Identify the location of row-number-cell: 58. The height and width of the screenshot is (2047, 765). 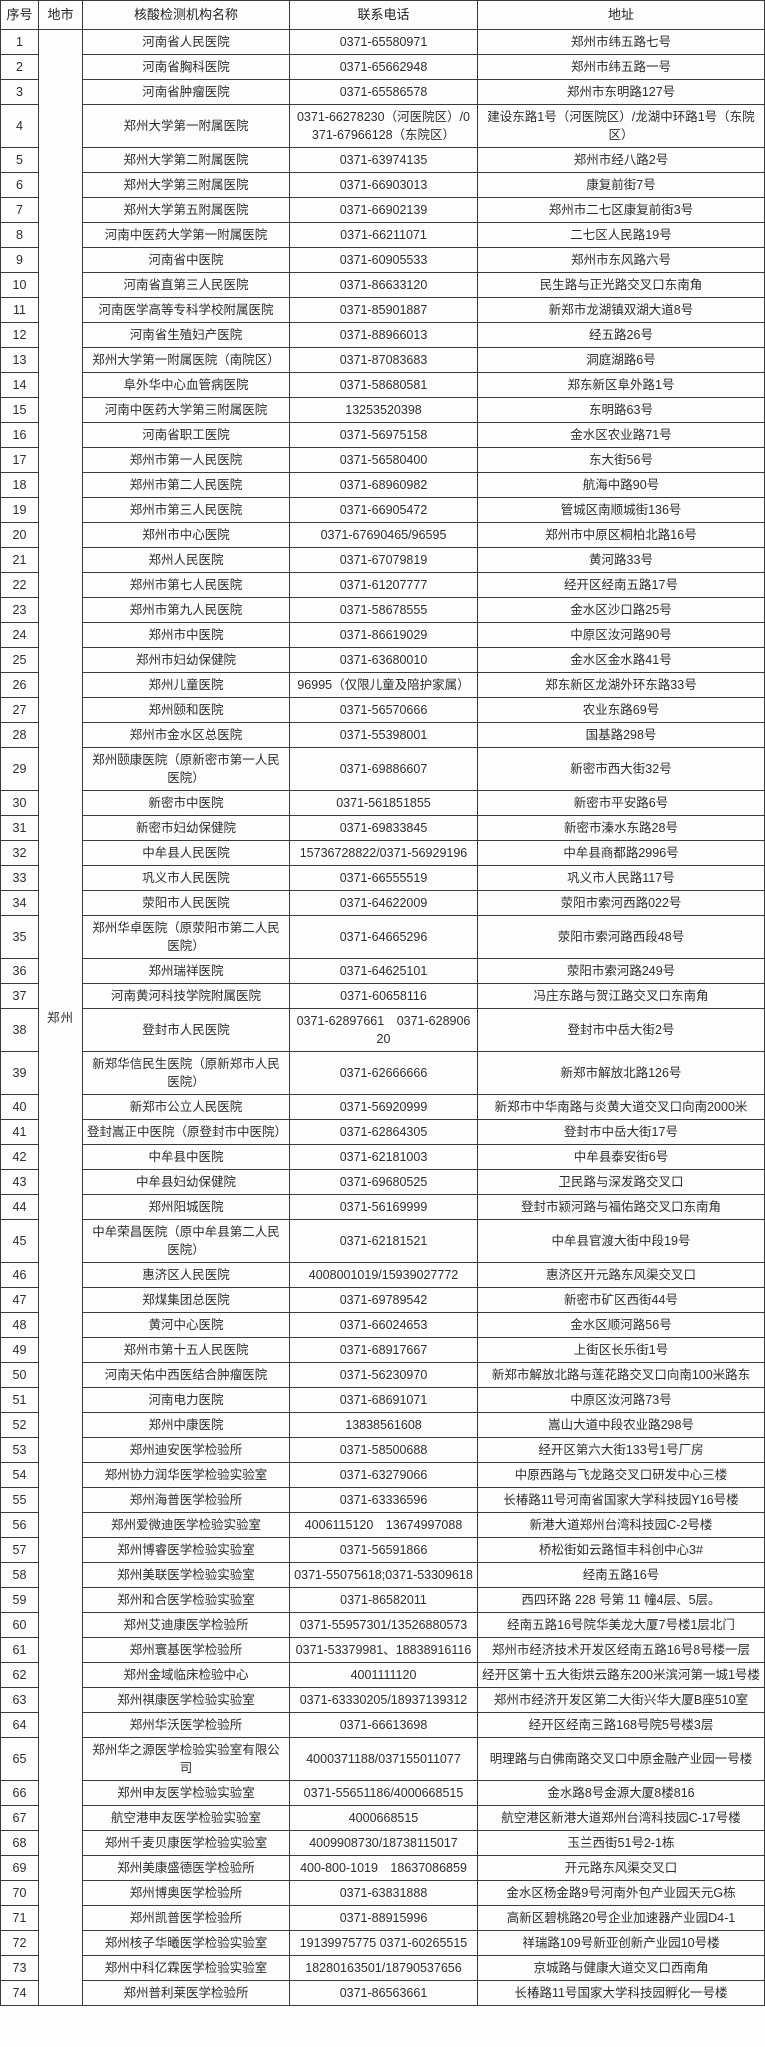
(19, 1575).